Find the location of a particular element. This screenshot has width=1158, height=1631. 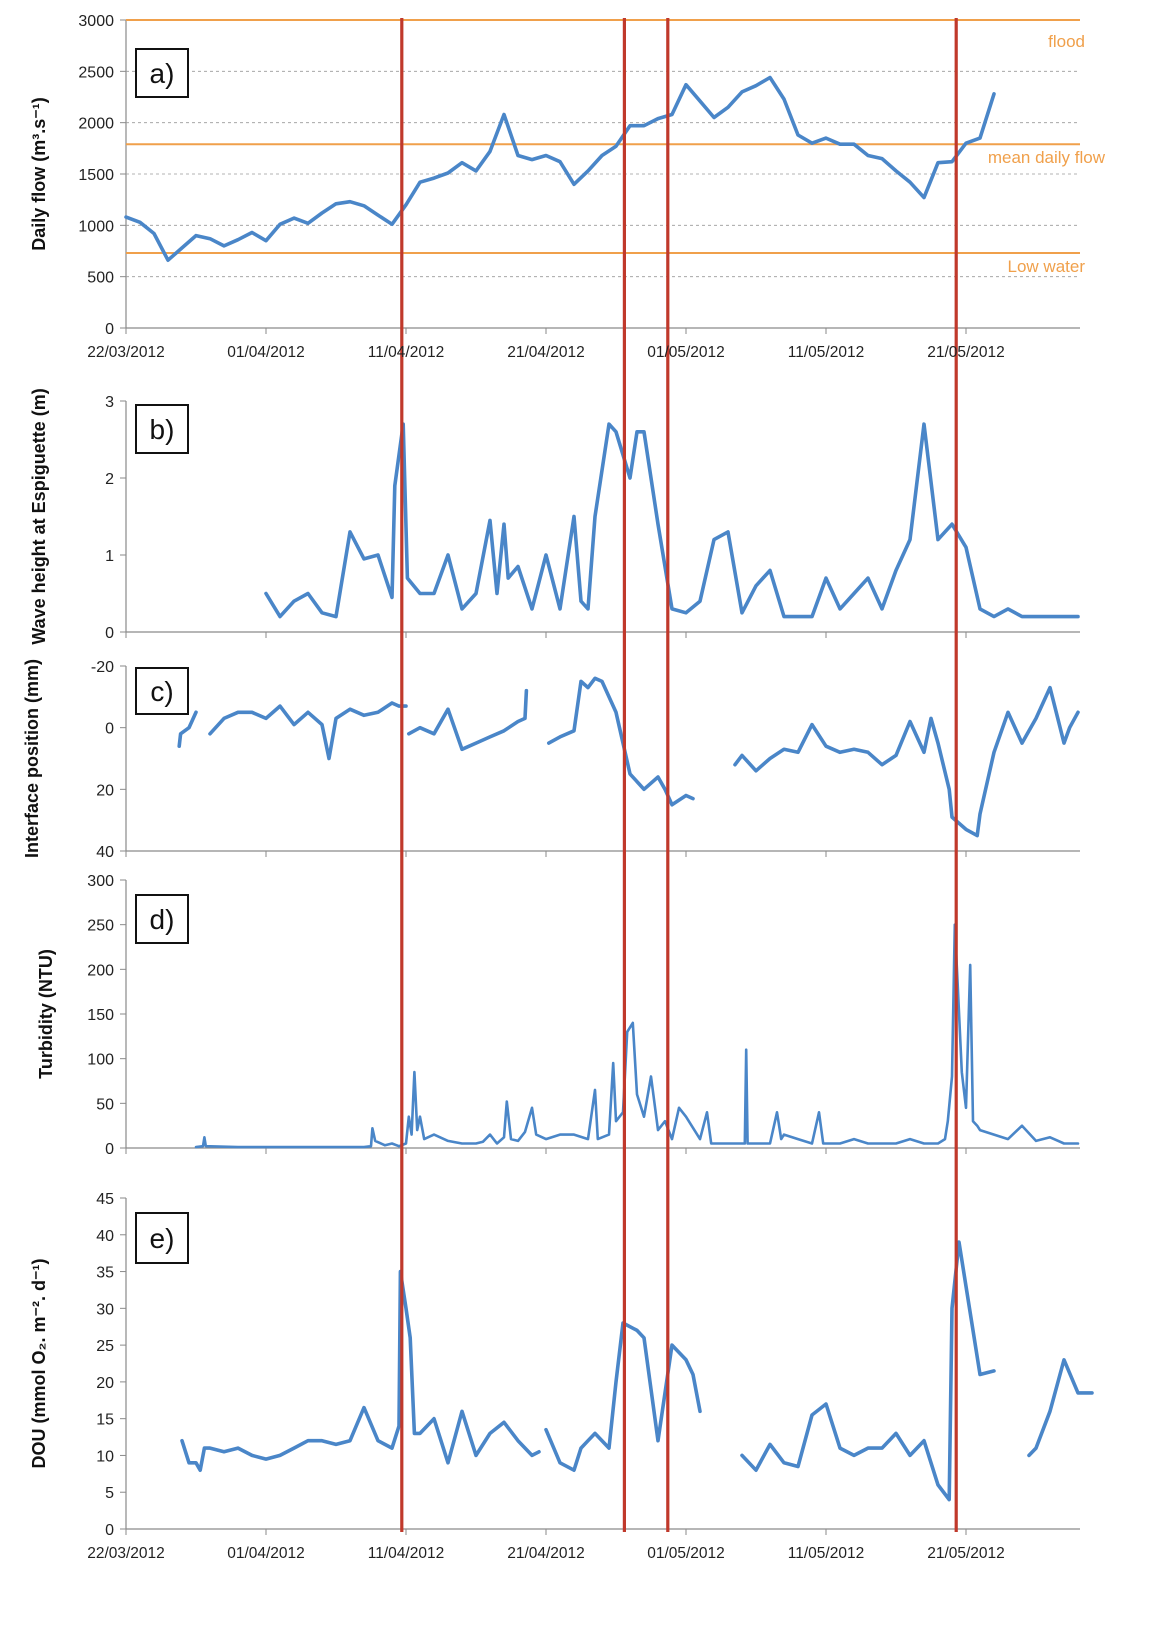

y-axis-title: Wave height at Espiguette (m) is located at coordinates (39, 516).